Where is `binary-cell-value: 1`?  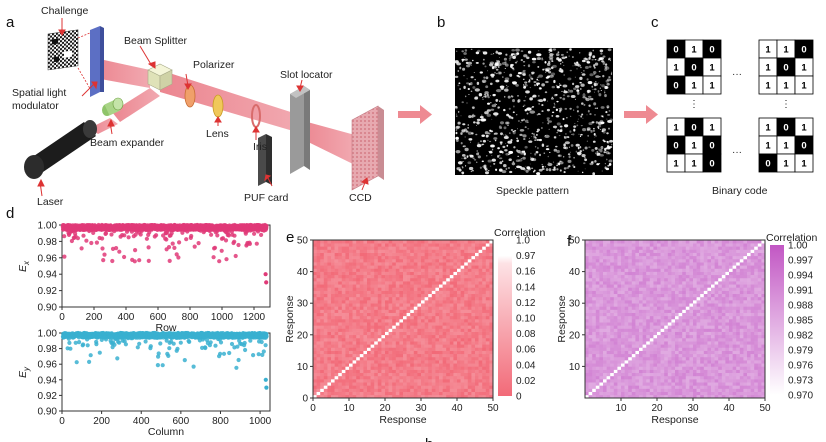
binary-cell-value: 1 is located at coordinates (804, 164).